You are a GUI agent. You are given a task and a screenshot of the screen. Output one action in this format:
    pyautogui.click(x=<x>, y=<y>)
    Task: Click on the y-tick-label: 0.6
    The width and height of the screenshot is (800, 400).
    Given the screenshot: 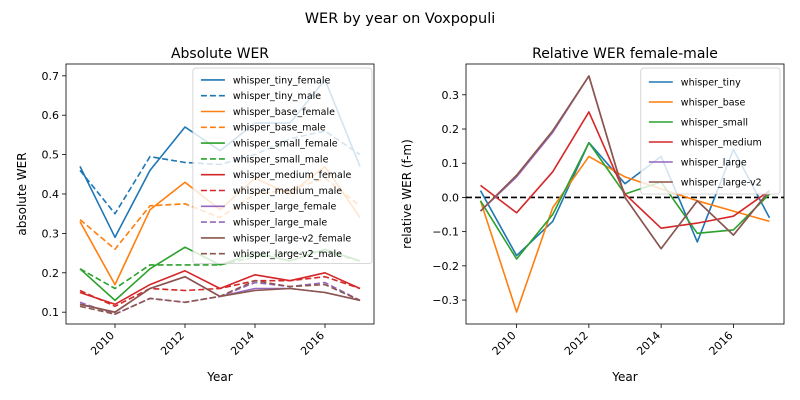 What is the action you would take?
    pyautogui.click(x=51, y=115)
    